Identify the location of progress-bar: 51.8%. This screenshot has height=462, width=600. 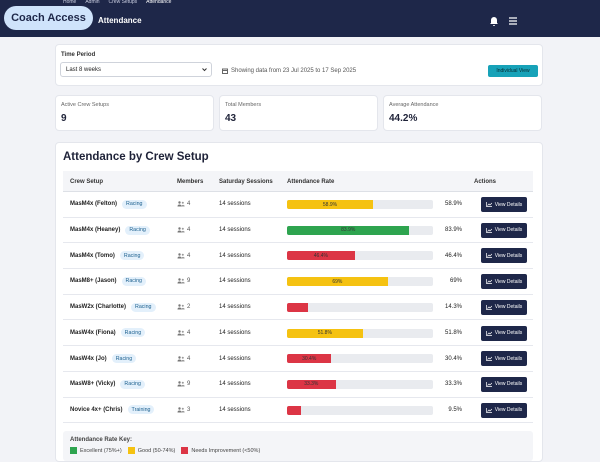
(325, 333).